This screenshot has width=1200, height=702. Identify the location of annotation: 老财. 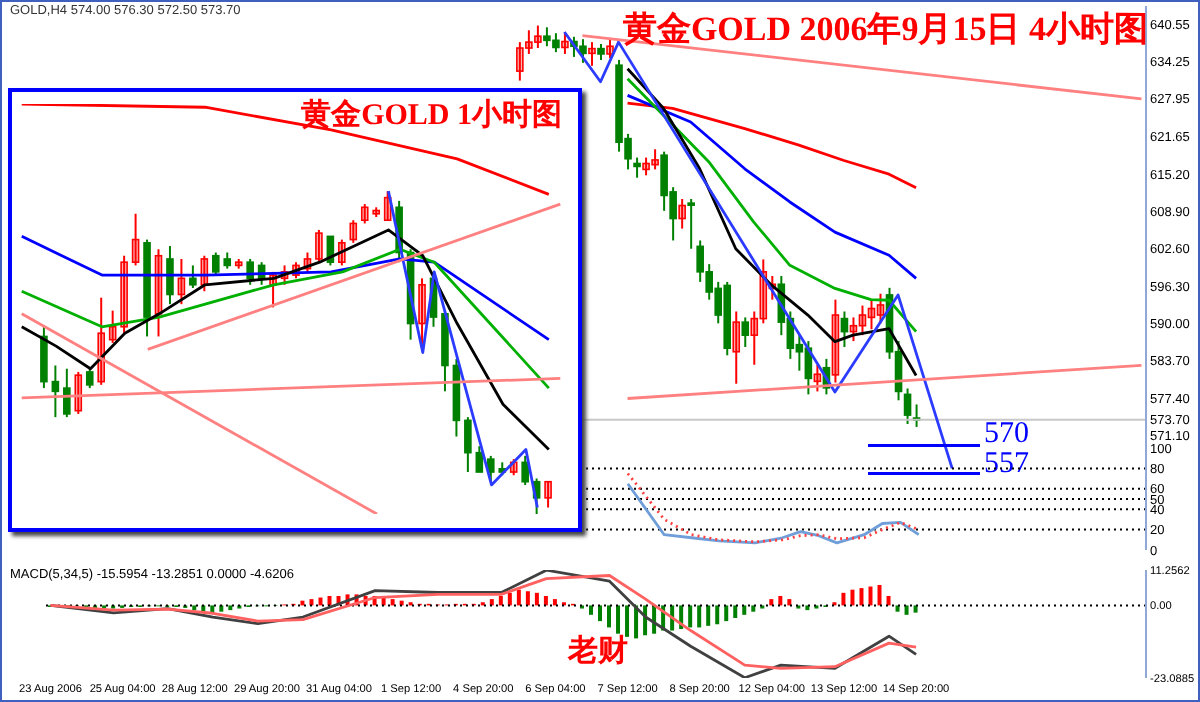
(598, 652).